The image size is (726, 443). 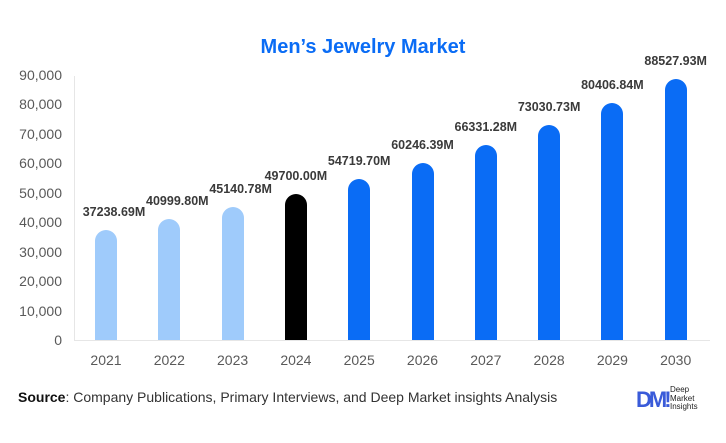 I want to click on x-tick-label: 2021, so click(x=106, y=360).